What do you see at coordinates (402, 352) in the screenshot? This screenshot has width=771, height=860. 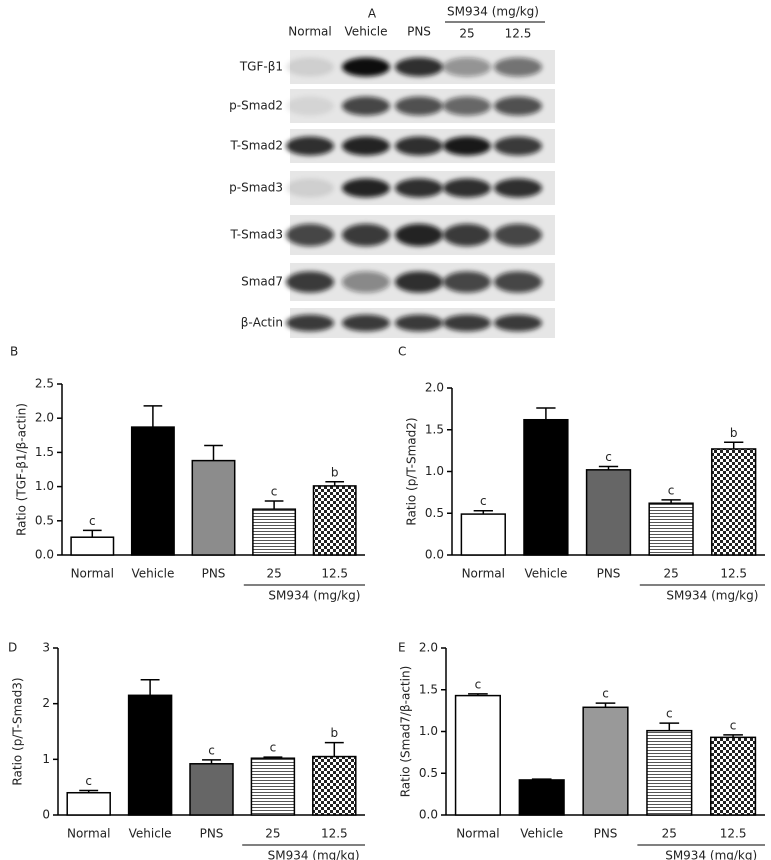 I see `panel-label: C` at bounding box center [402, 352].